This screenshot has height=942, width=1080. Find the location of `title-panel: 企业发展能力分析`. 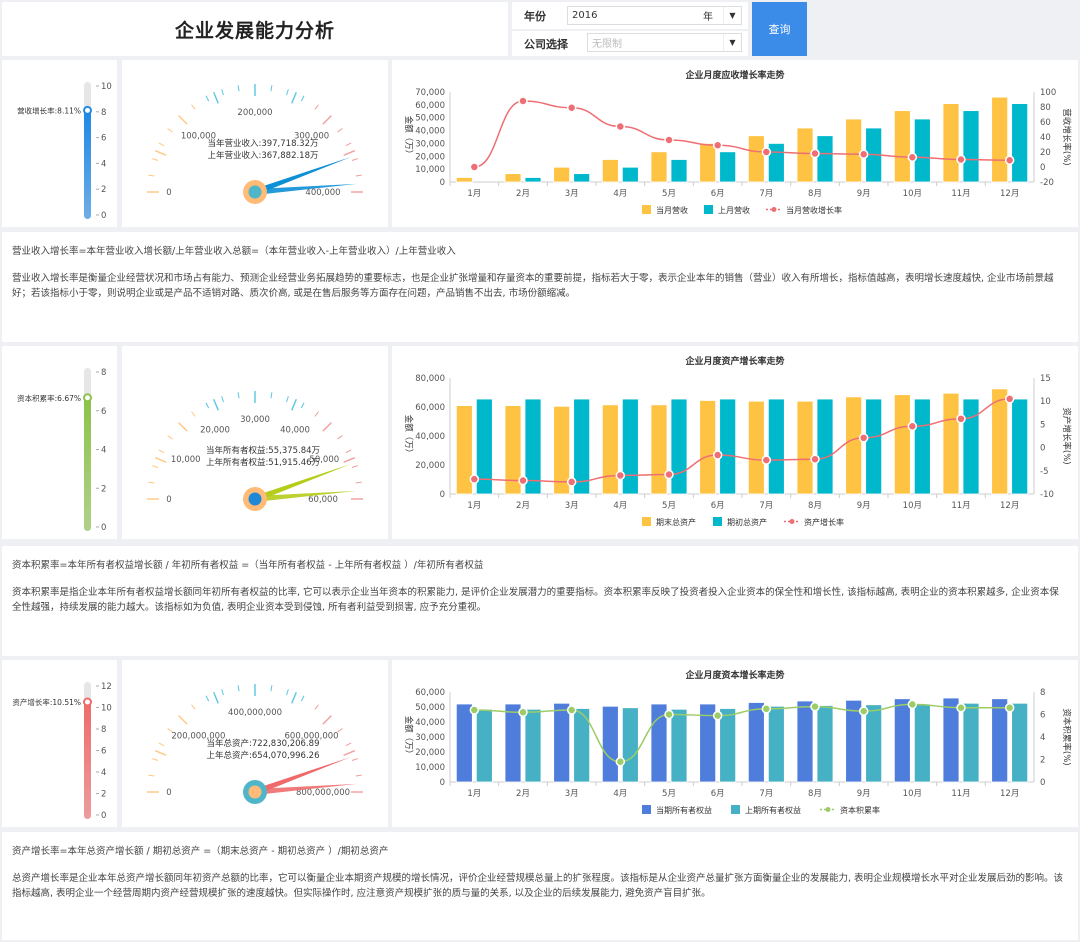

title-panel: 企业发展能力分析 is located at coordinates (255, 29).